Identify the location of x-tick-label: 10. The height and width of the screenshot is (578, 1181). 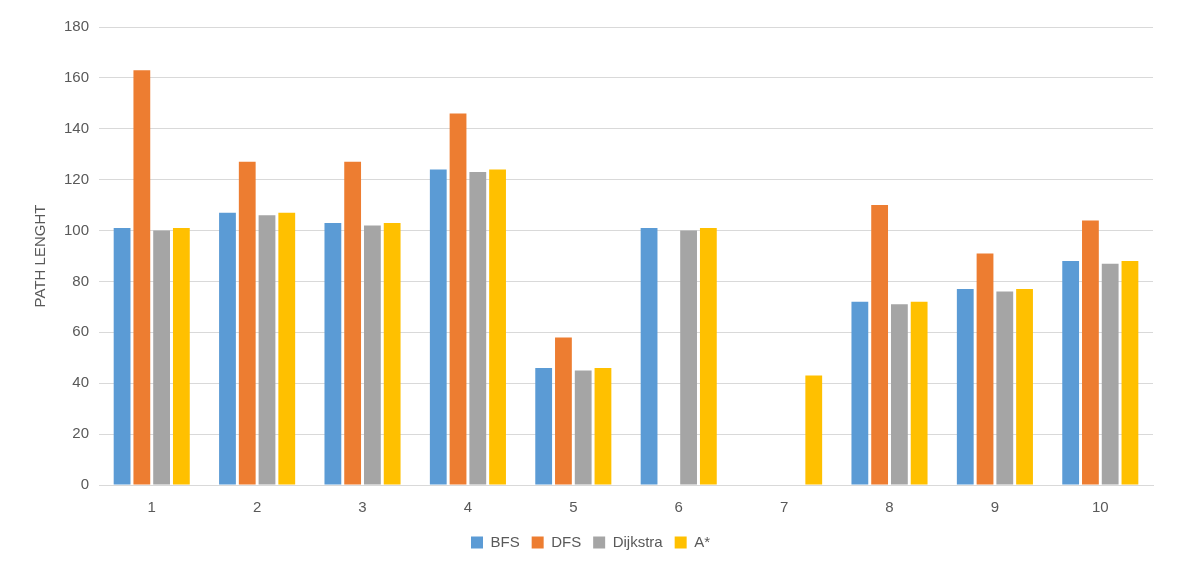
(1100, 507).